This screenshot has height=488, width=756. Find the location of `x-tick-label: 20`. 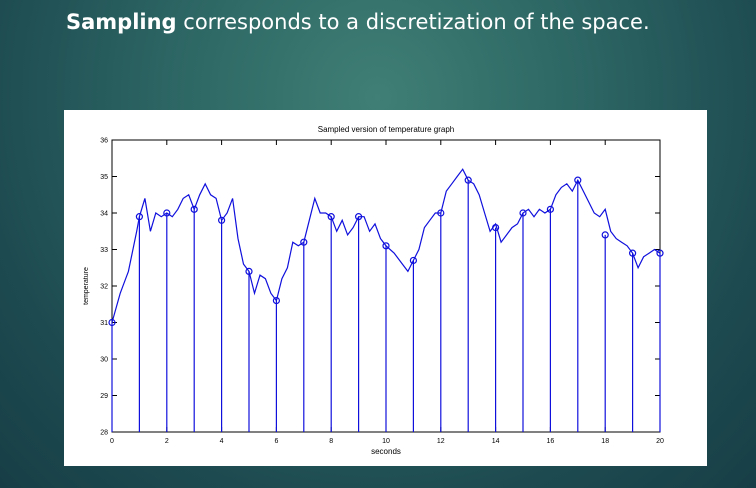

x-tick-label: 20 is located at coordinates (660, 441).